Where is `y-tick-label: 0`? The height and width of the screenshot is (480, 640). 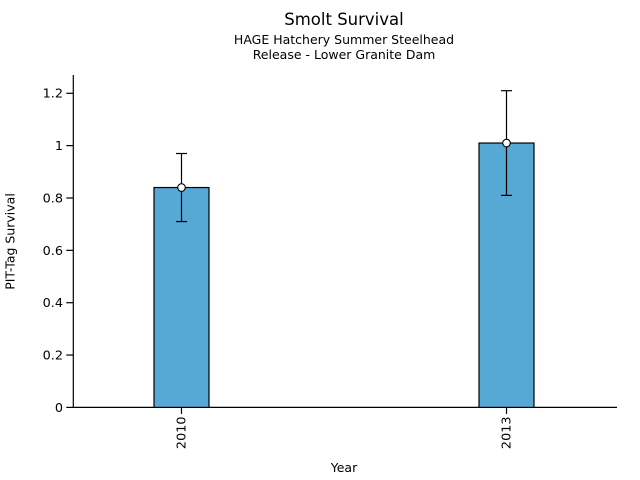 y-tick-label: 0 is located at coordinates (59, 408).